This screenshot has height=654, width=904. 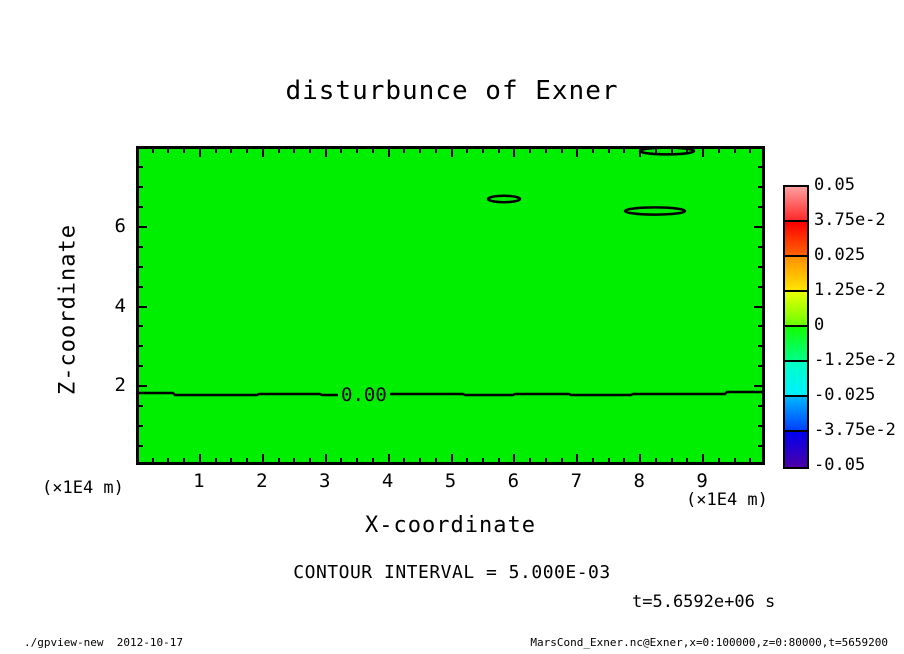 What do you see at coordinates (513, 481) in the screenshot?
I see `x-tick-label: 6` at bounding box center [513, 481].